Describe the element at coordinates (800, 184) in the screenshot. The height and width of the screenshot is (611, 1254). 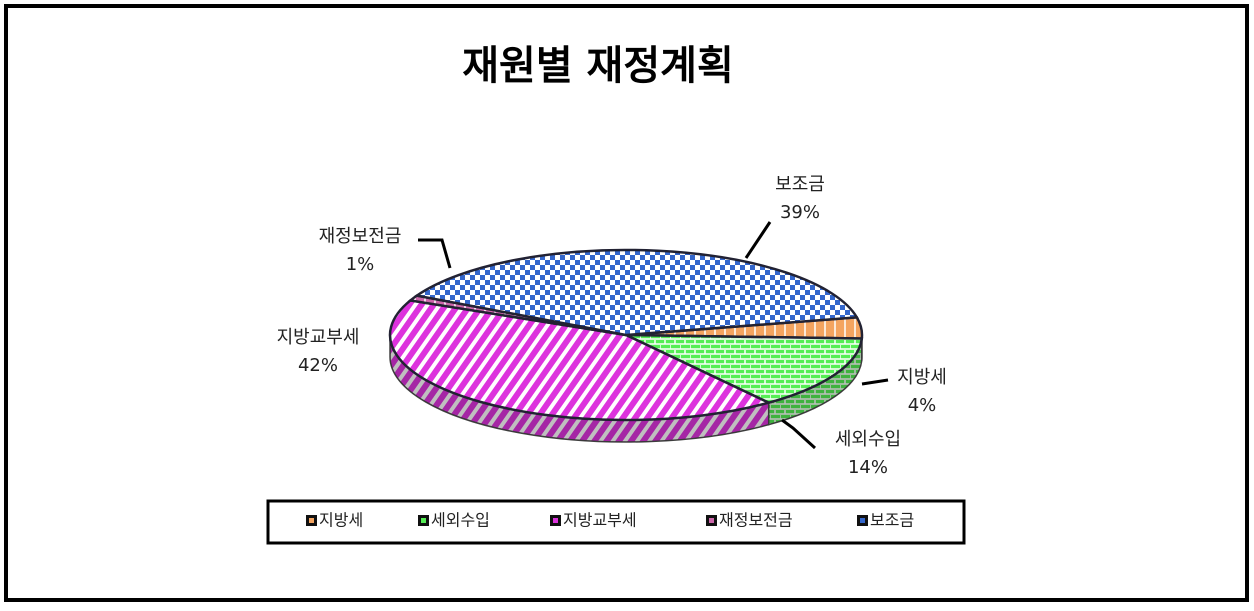
I see `data-label: 보조금` at that location.